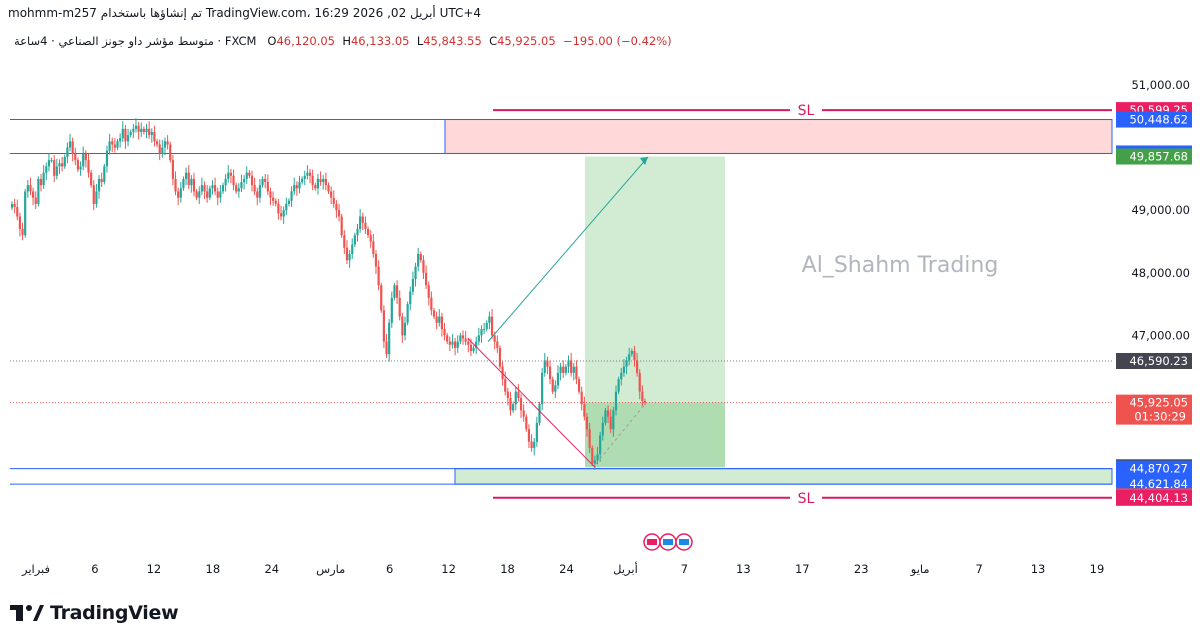  Describe the element at coordinates (94, 613) in the screenshot. I see `tradingview-logo: TradingView` at that location.